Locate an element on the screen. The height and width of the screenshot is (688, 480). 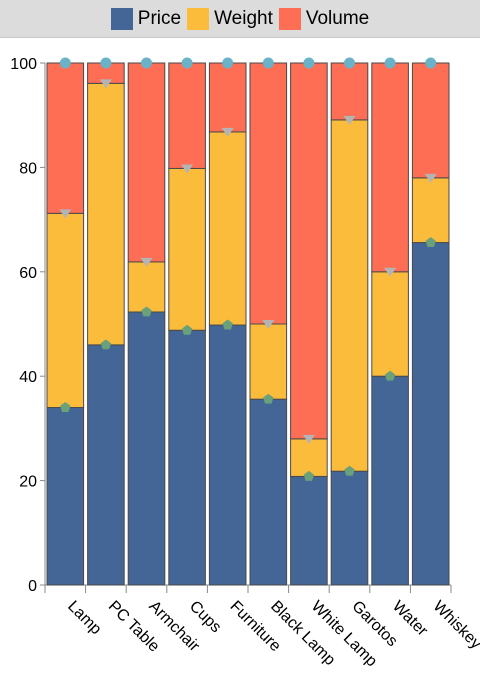
legend-bar is located at coordinates (240, 19).